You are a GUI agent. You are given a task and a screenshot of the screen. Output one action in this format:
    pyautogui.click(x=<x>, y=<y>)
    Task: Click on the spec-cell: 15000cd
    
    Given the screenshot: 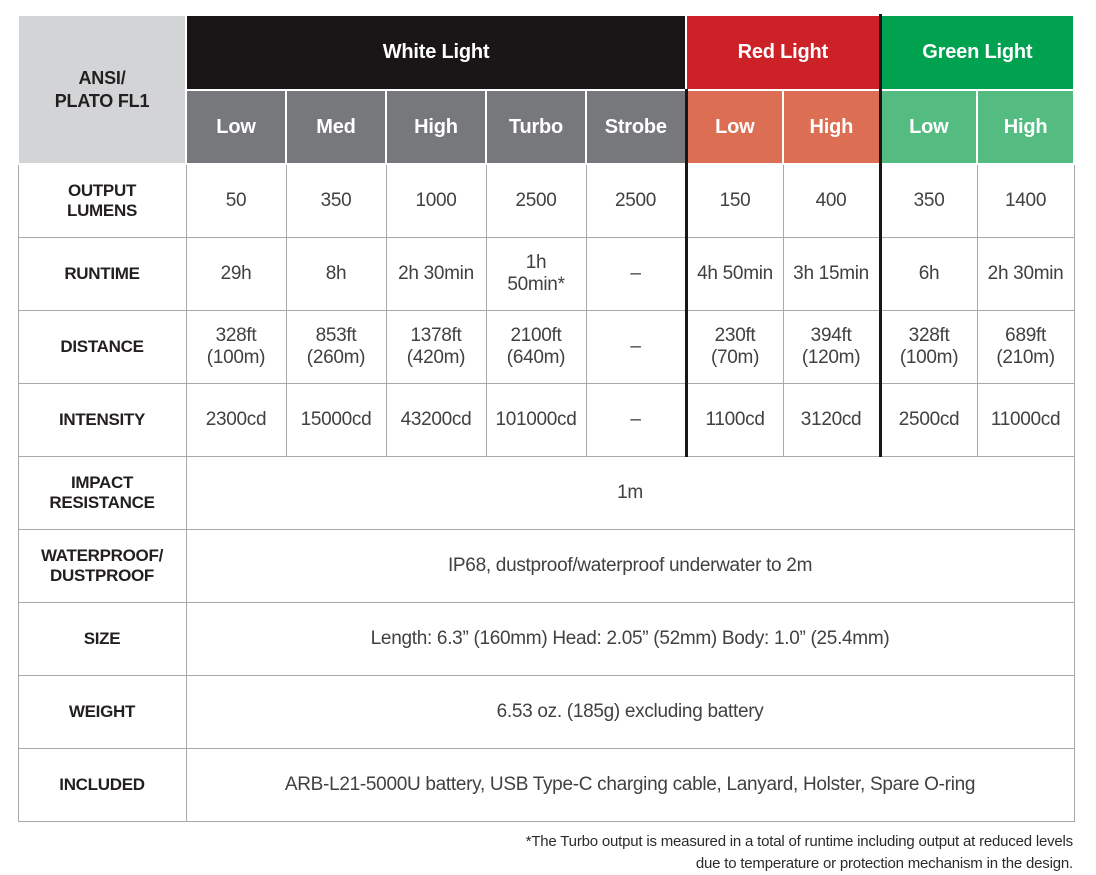 What is the action you would take?
    pyautogui.click(x=336, y=420)
    